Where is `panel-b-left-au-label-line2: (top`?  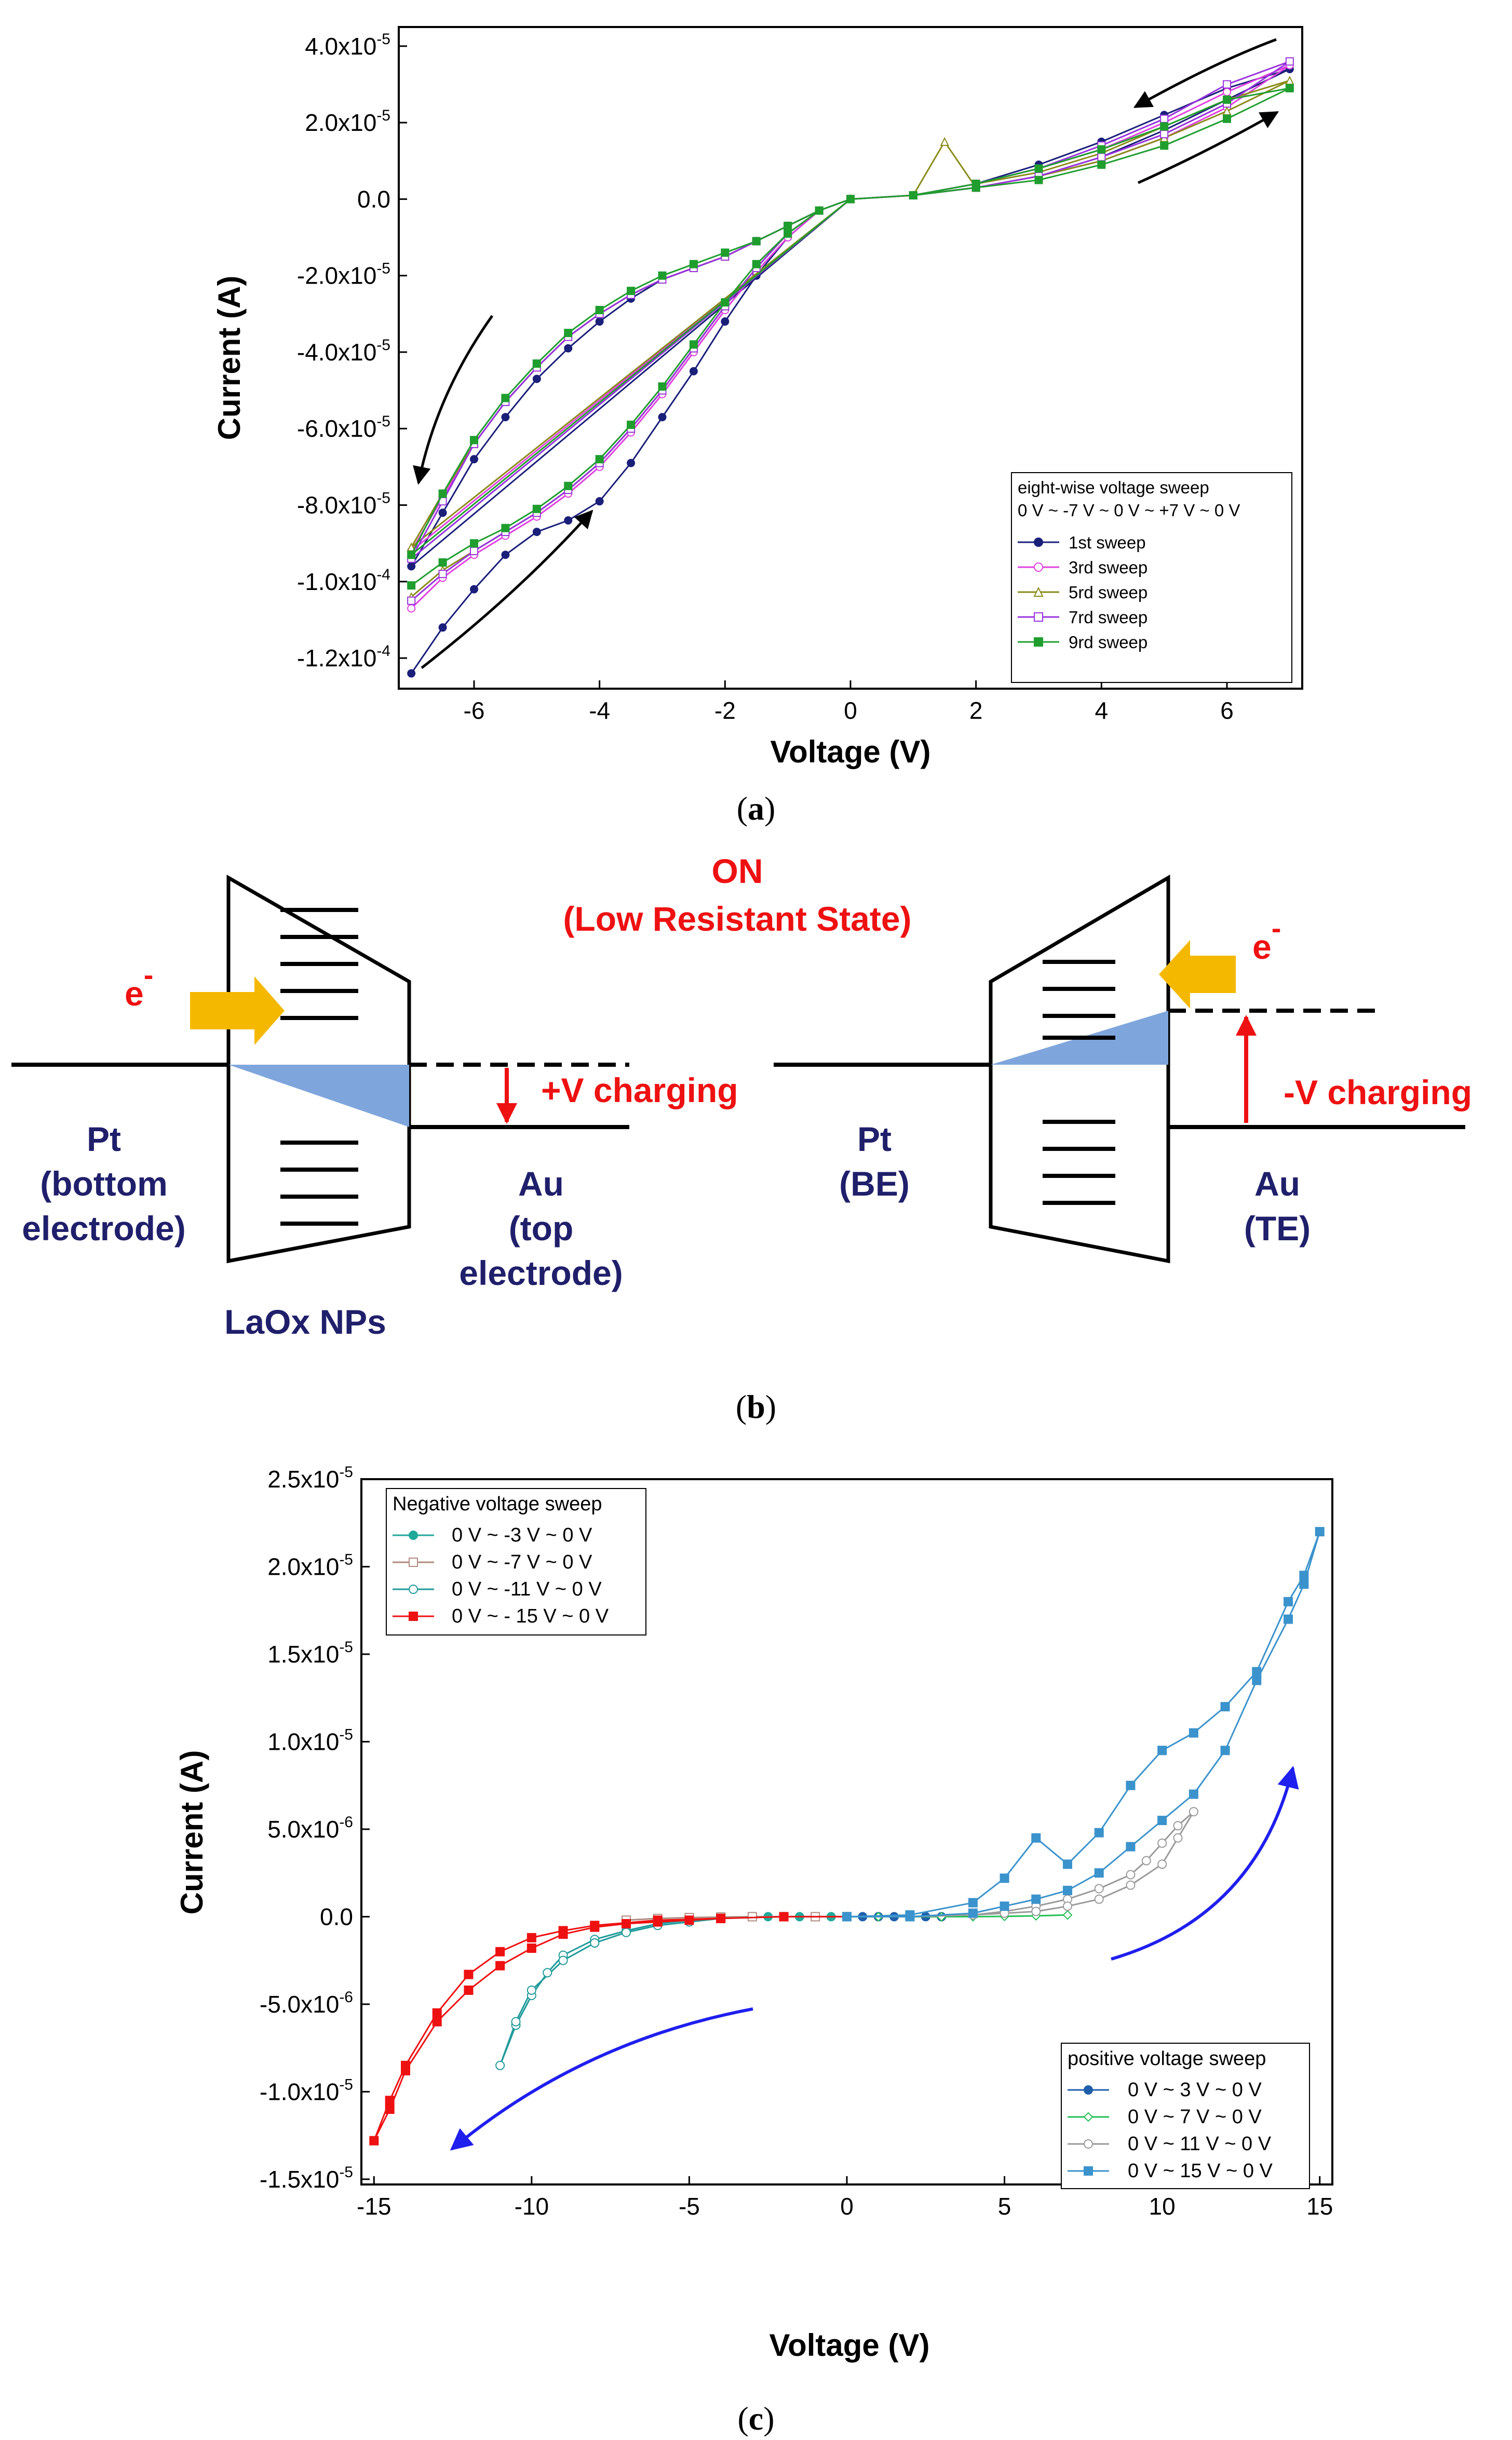
panel-b-left-au-label-line2: (top is located at coordinates (542, 1229).